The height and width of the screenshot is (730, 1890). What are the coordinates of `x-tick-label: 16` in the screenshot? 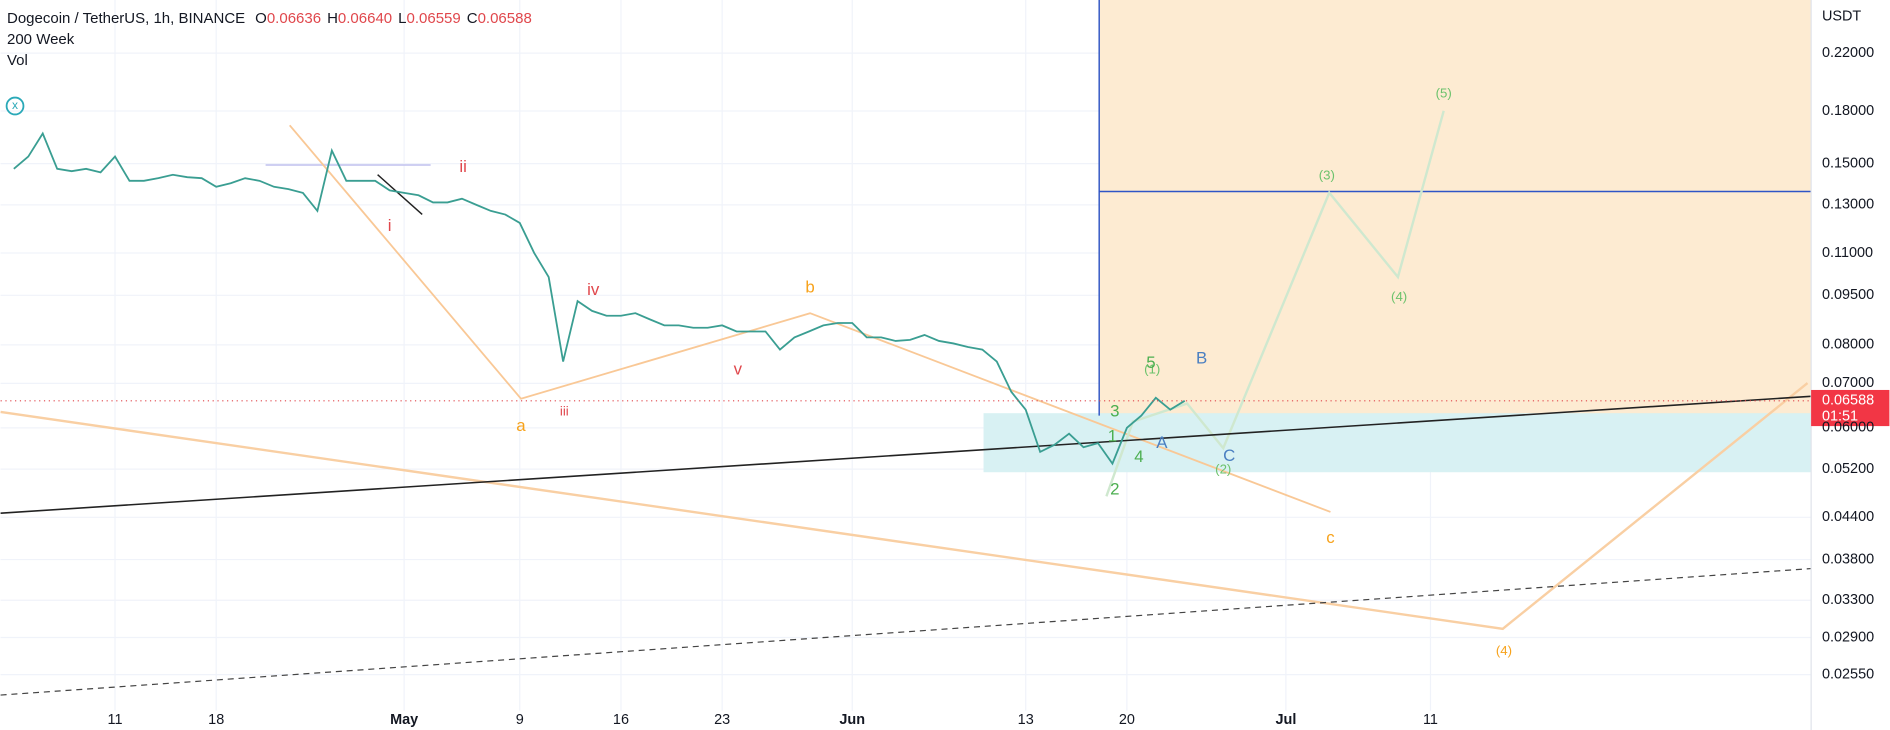 It's located at (621, 720).